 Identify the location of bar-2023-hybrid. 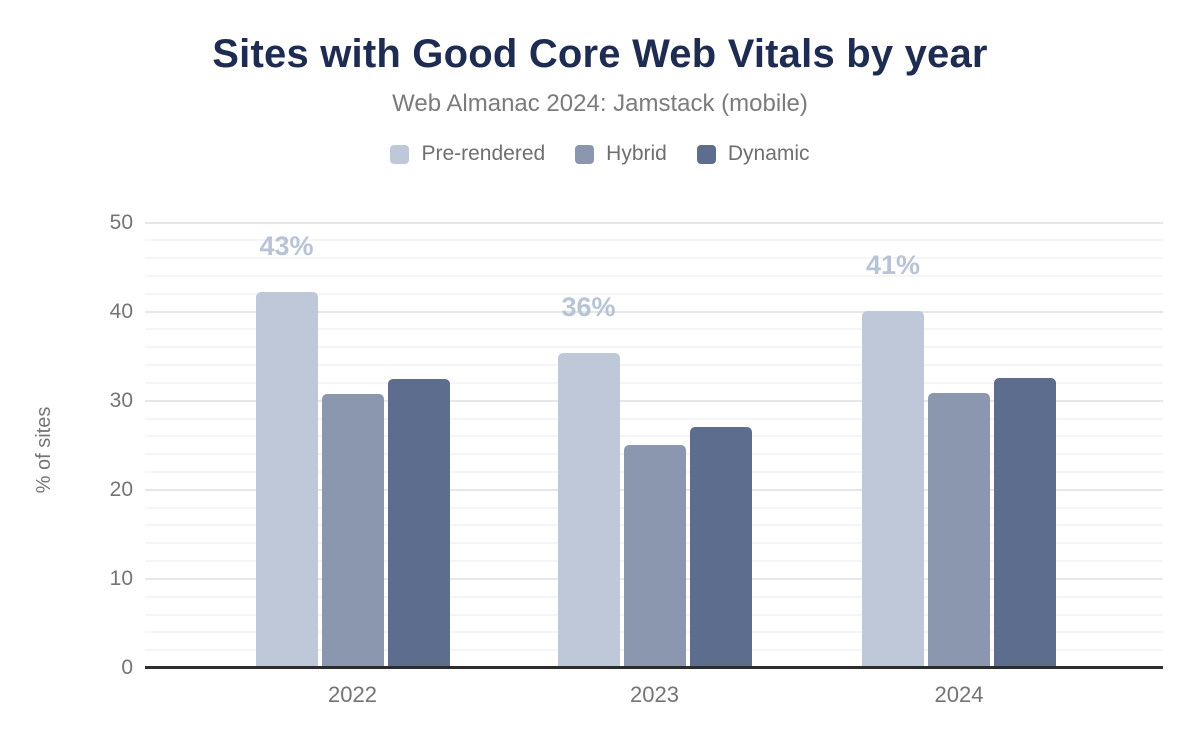
(654, 556).